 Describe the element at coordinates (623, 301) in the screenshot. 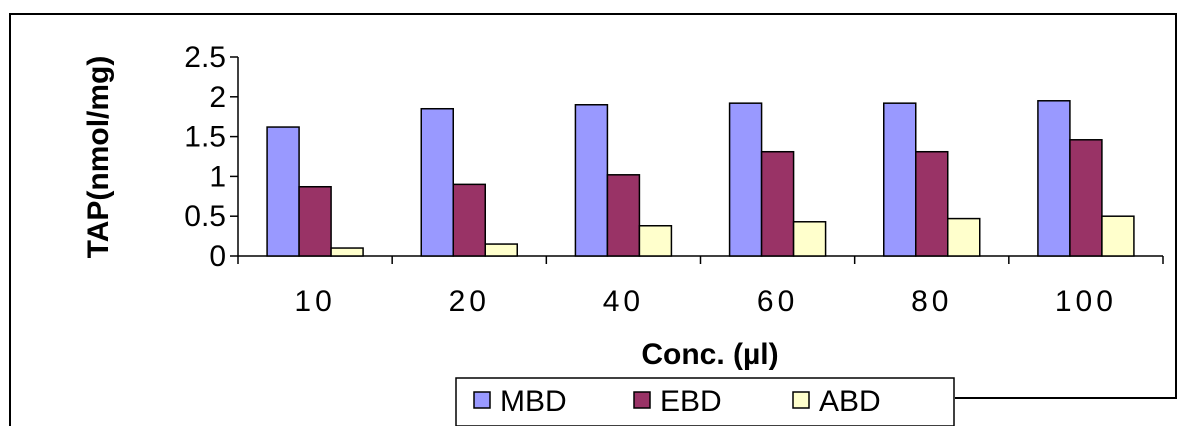

I see `x-tick-label: 40` at that location.